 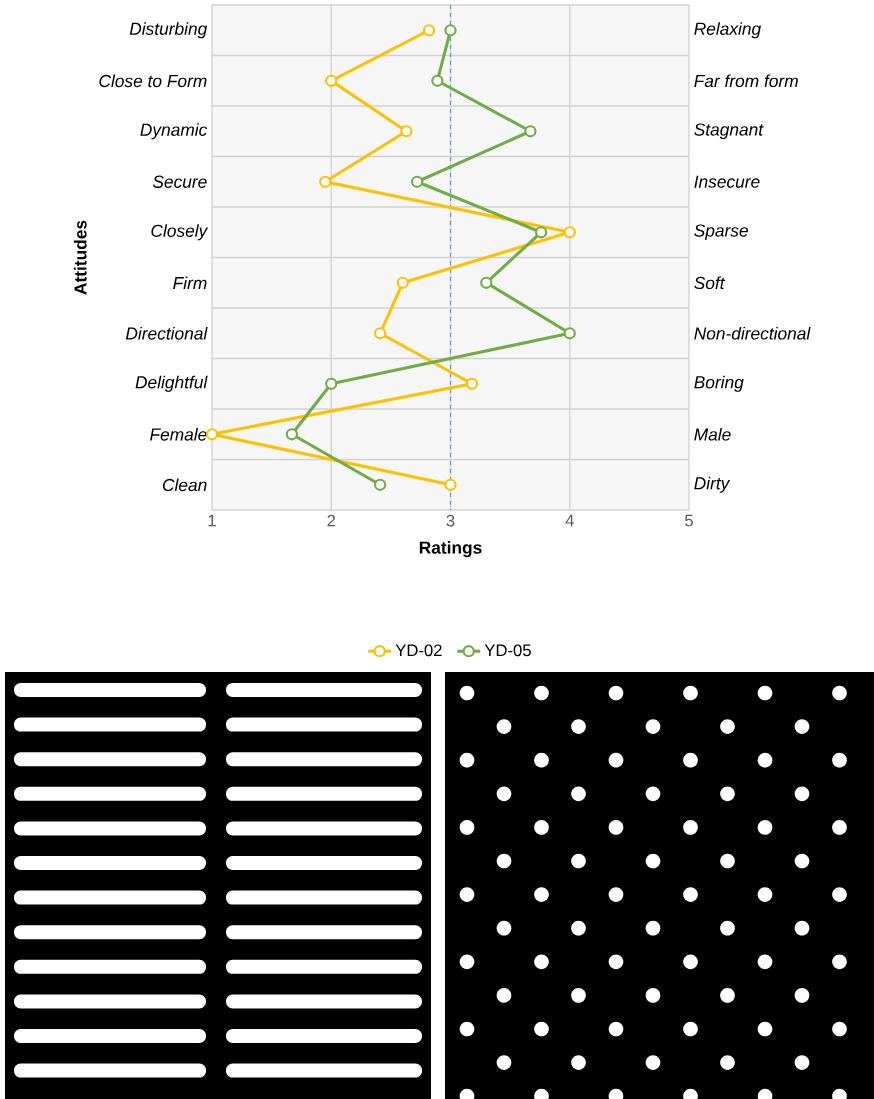 I want to click on legend-label: YD-05, so click(x=507, y=650).